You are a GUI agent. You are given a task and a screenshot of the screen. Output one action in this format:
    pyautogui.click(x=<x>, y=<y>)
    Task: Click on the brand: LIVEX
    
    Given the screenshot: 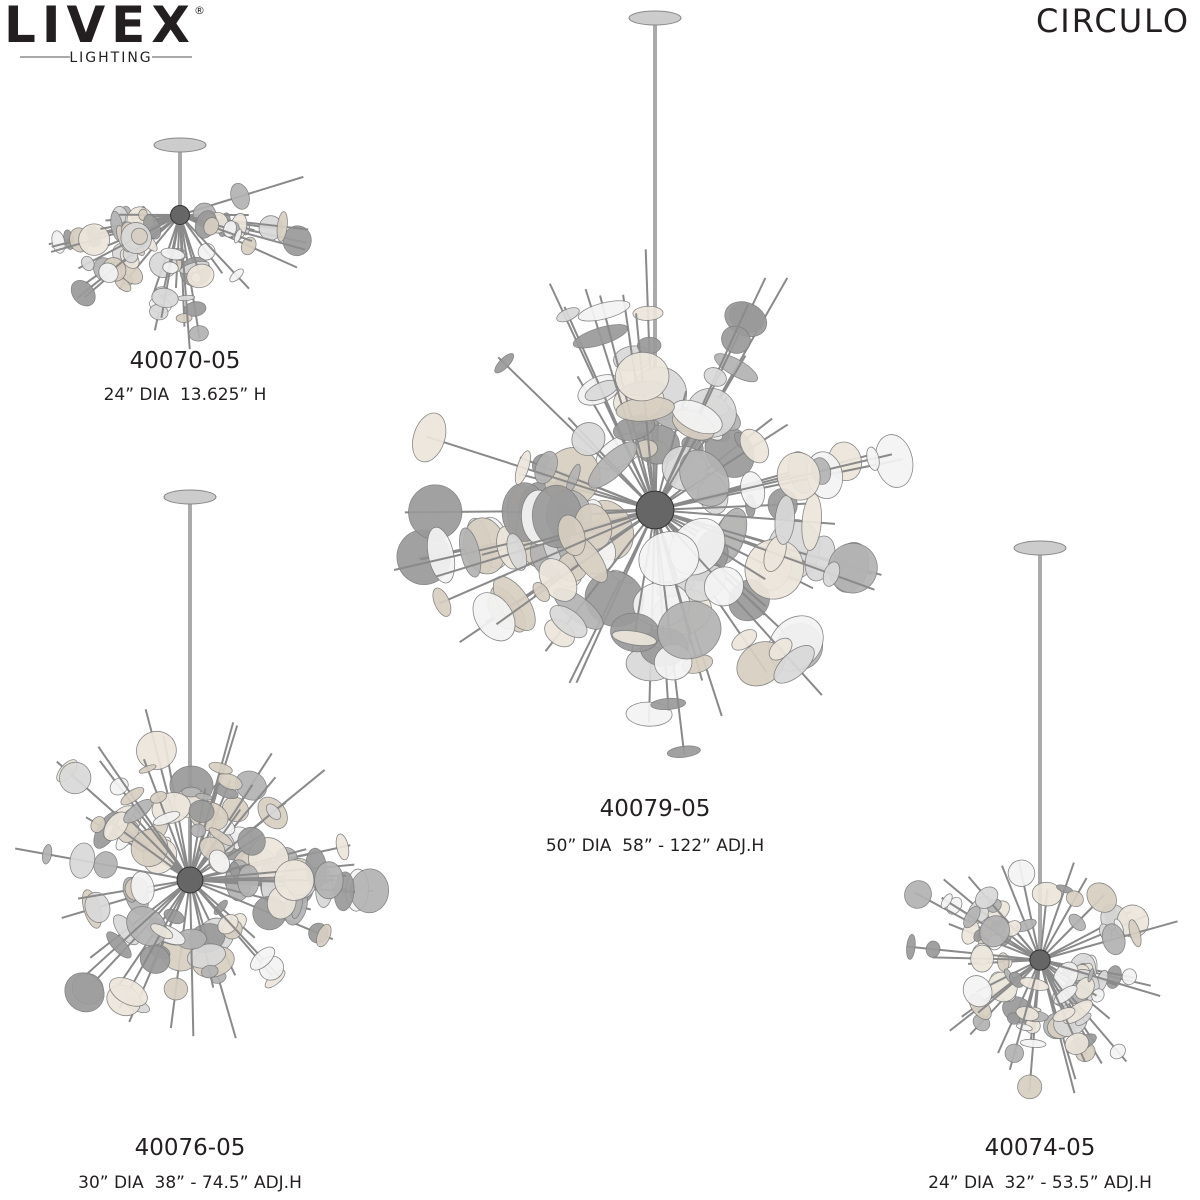 What is the action you would take?
    pyautogui.click(x=100, y=27)
    